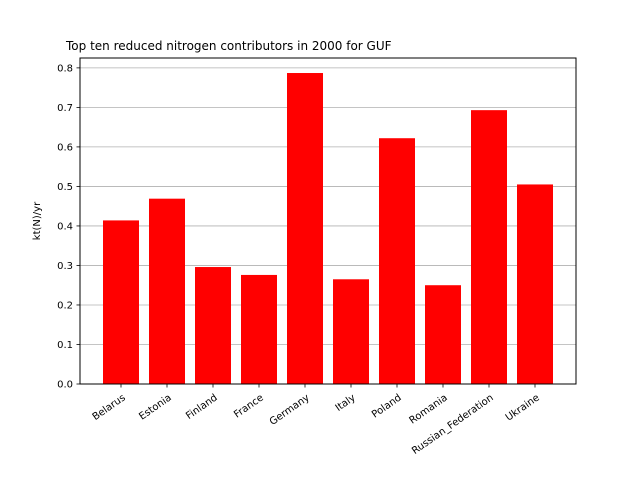 This screenshot has width=640, height=480. I want to click on x-tick-label: Russian_Federation, so click(453, 424).